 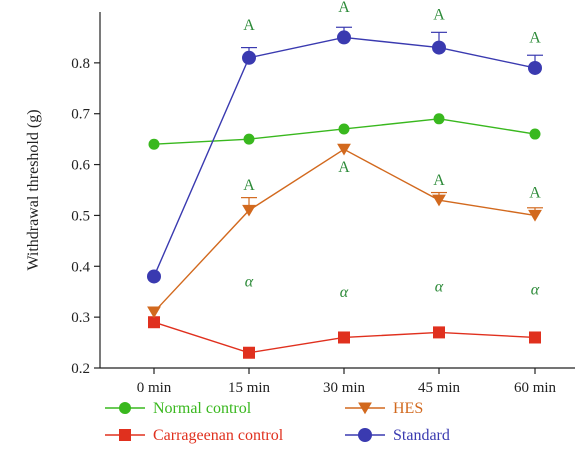 What do you see at coordinates (33, 189) in the screenshot?
I see `y-axis-title: Withdrawal threshold (g)` at bounding box center [33, 189].